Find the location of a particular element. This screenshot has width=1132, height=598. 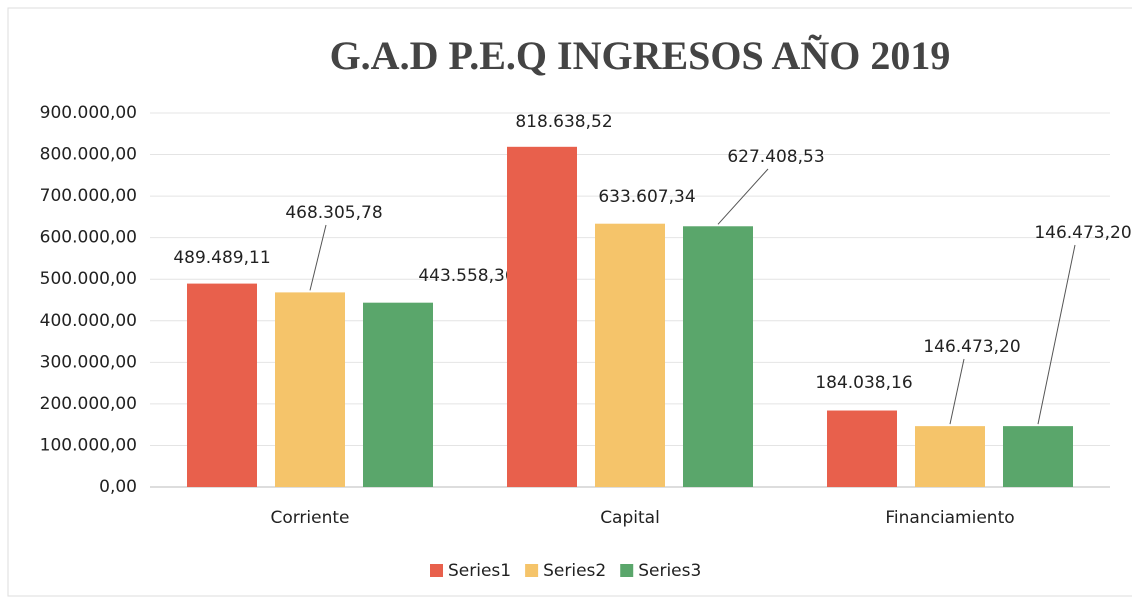

data-label: 818.638,52 is located at coordinates (563, 122).